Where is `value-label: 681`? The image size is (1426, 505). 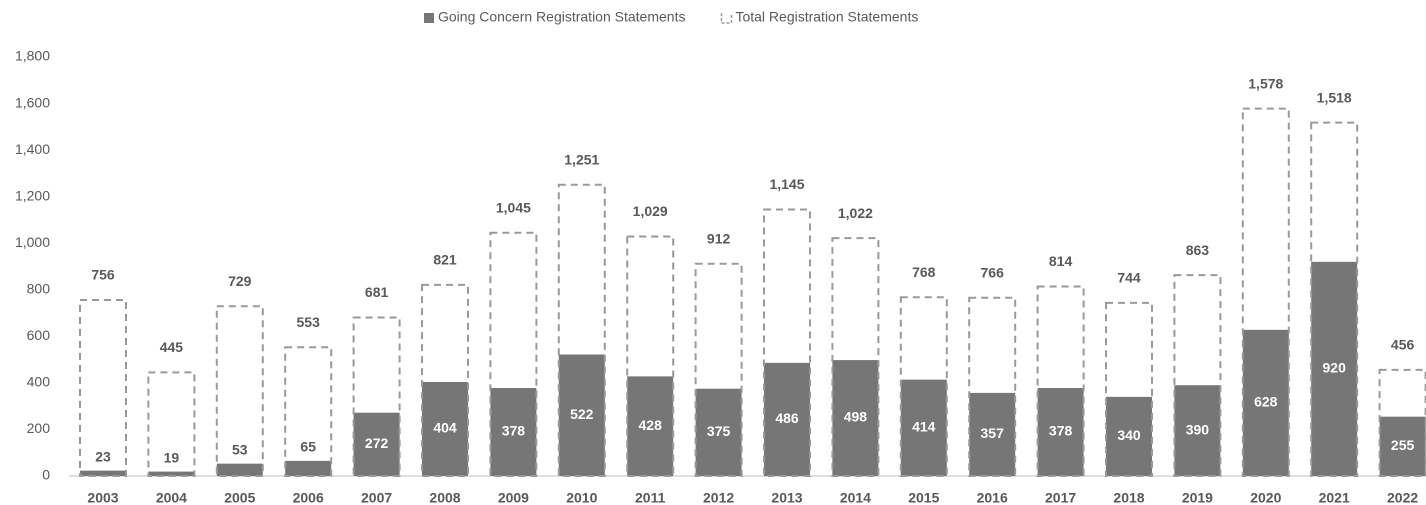
value-label: 681 is located at coordinates (377, 292).